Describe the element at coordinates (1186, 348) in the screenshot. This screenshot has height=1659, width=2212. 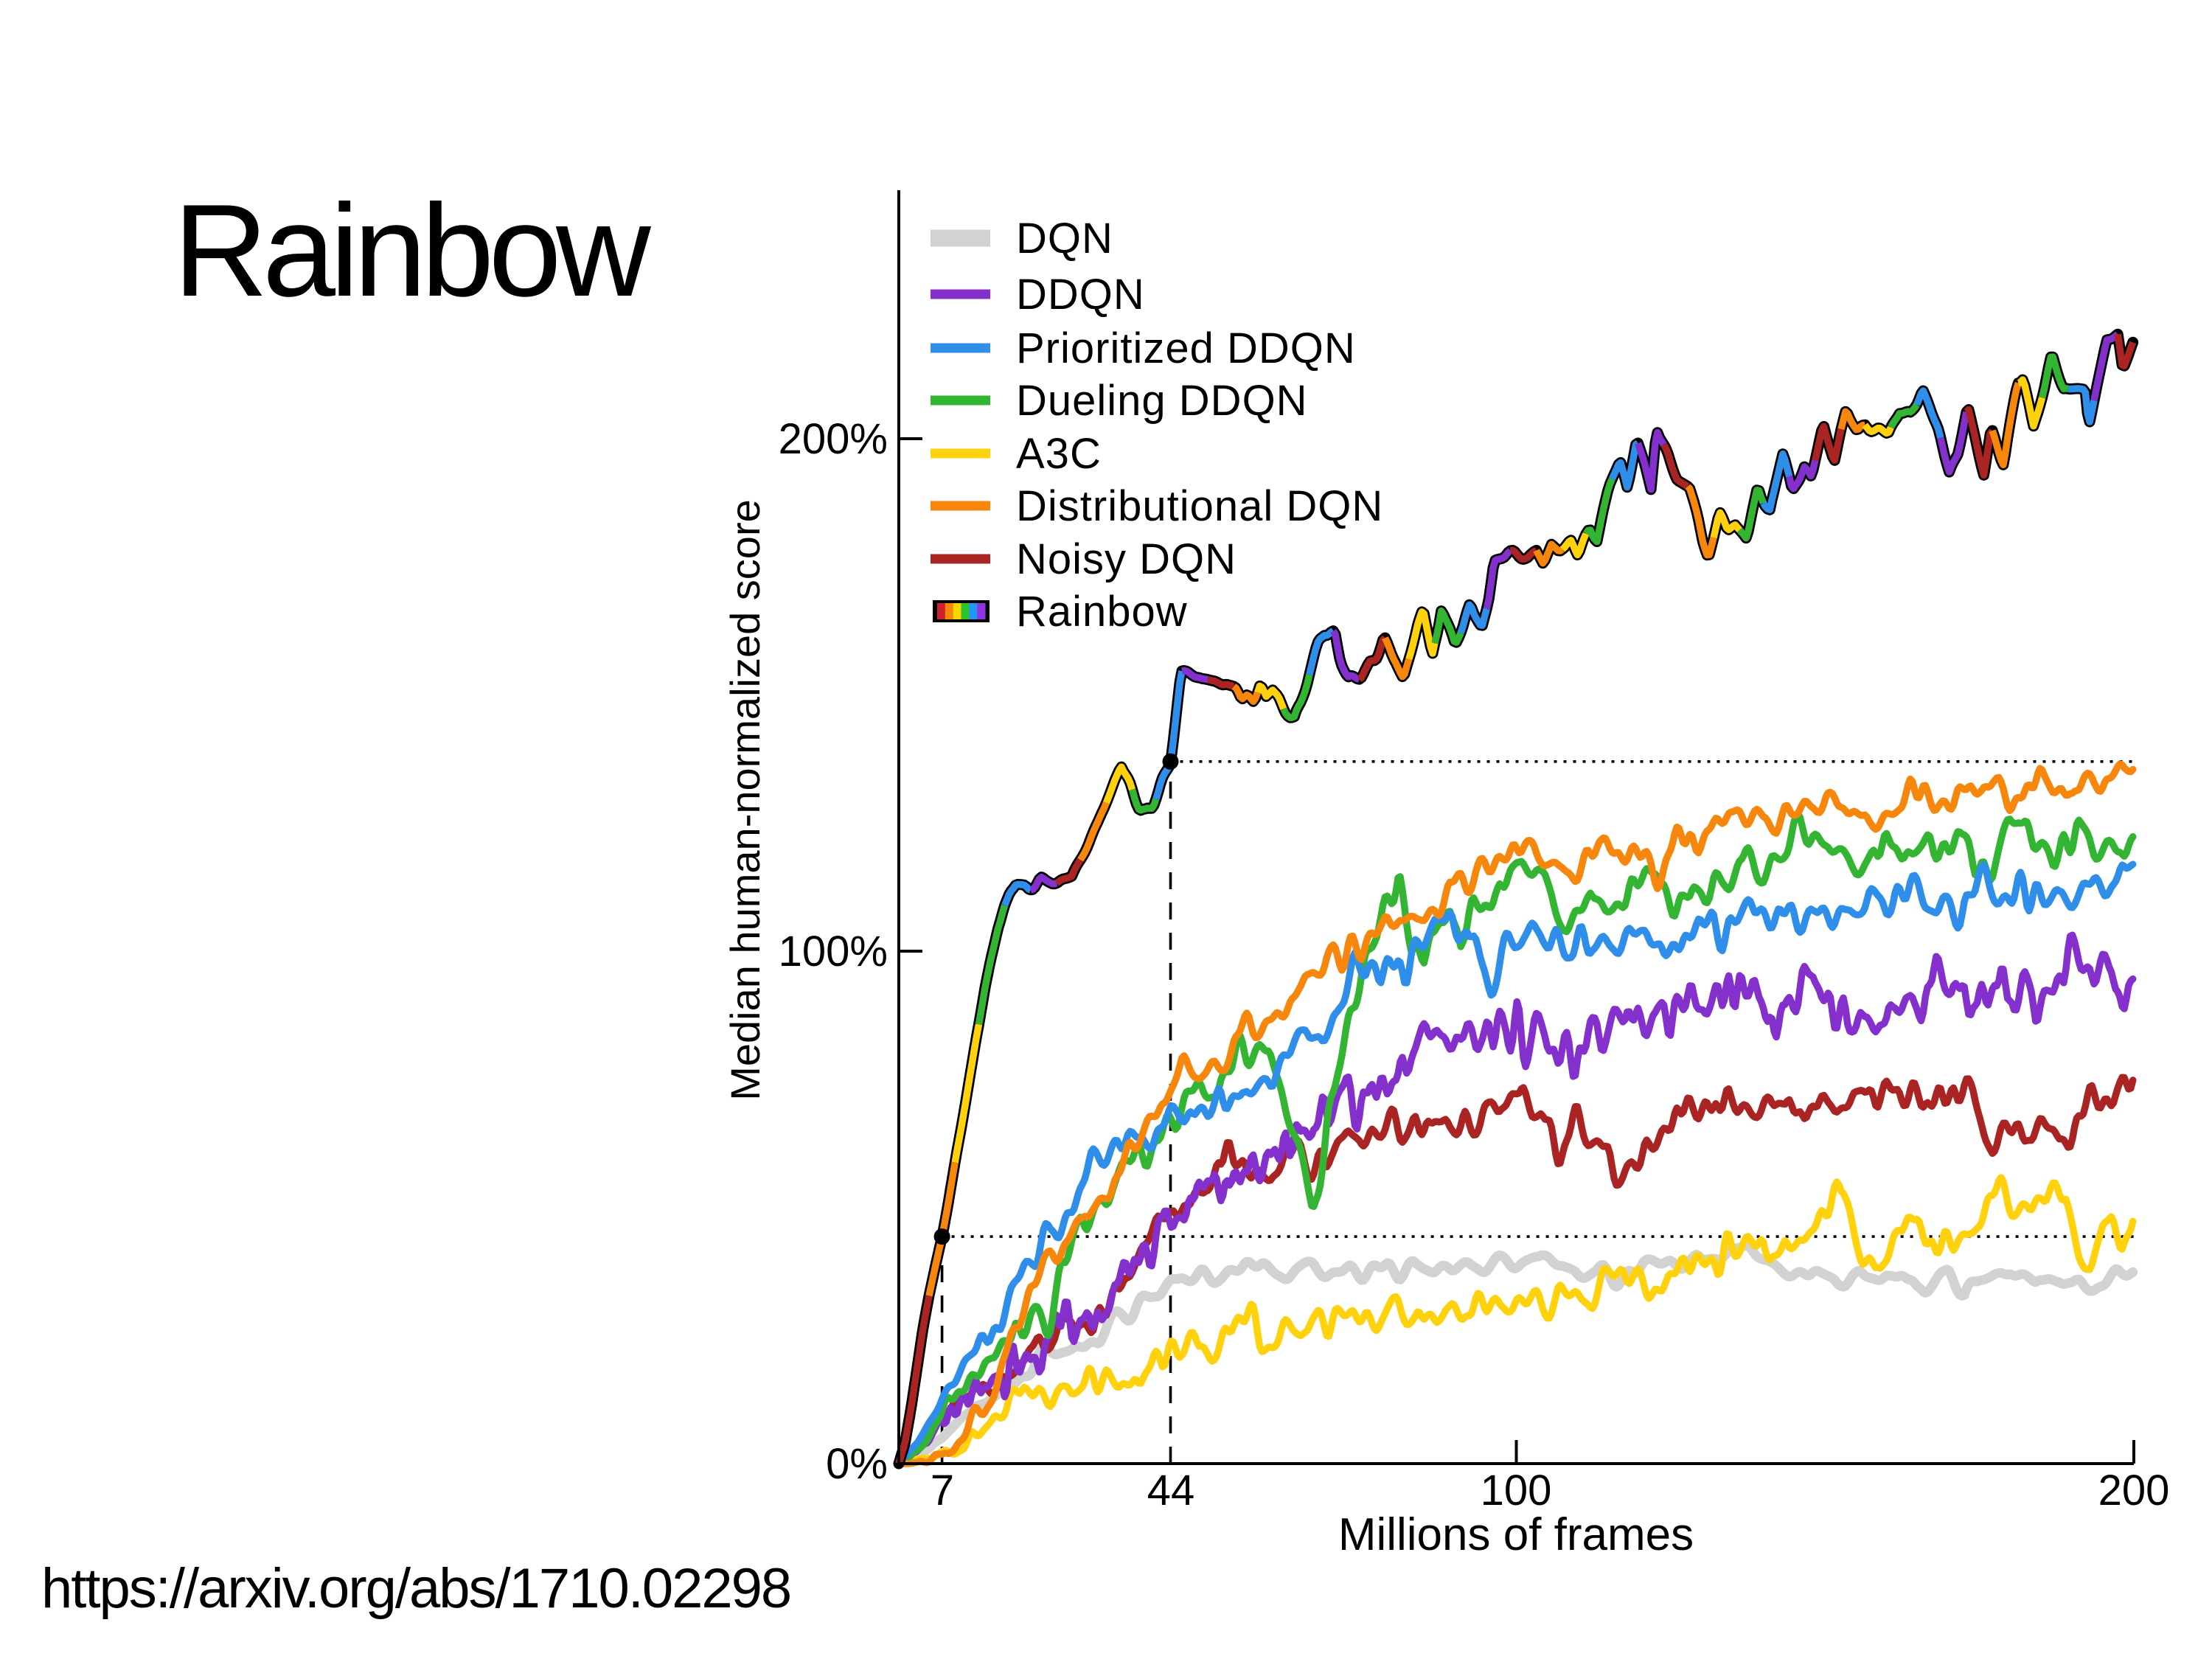
I see `svg-text: Prioritized DDQN` at that location.